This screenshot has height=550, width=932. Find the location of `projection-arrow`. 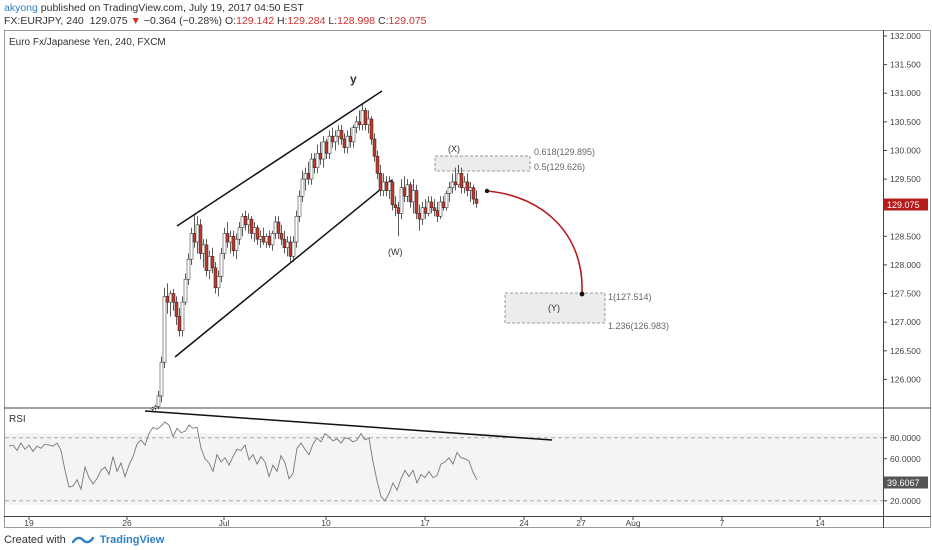

projection-arrow is located at coordinates (534, 241).